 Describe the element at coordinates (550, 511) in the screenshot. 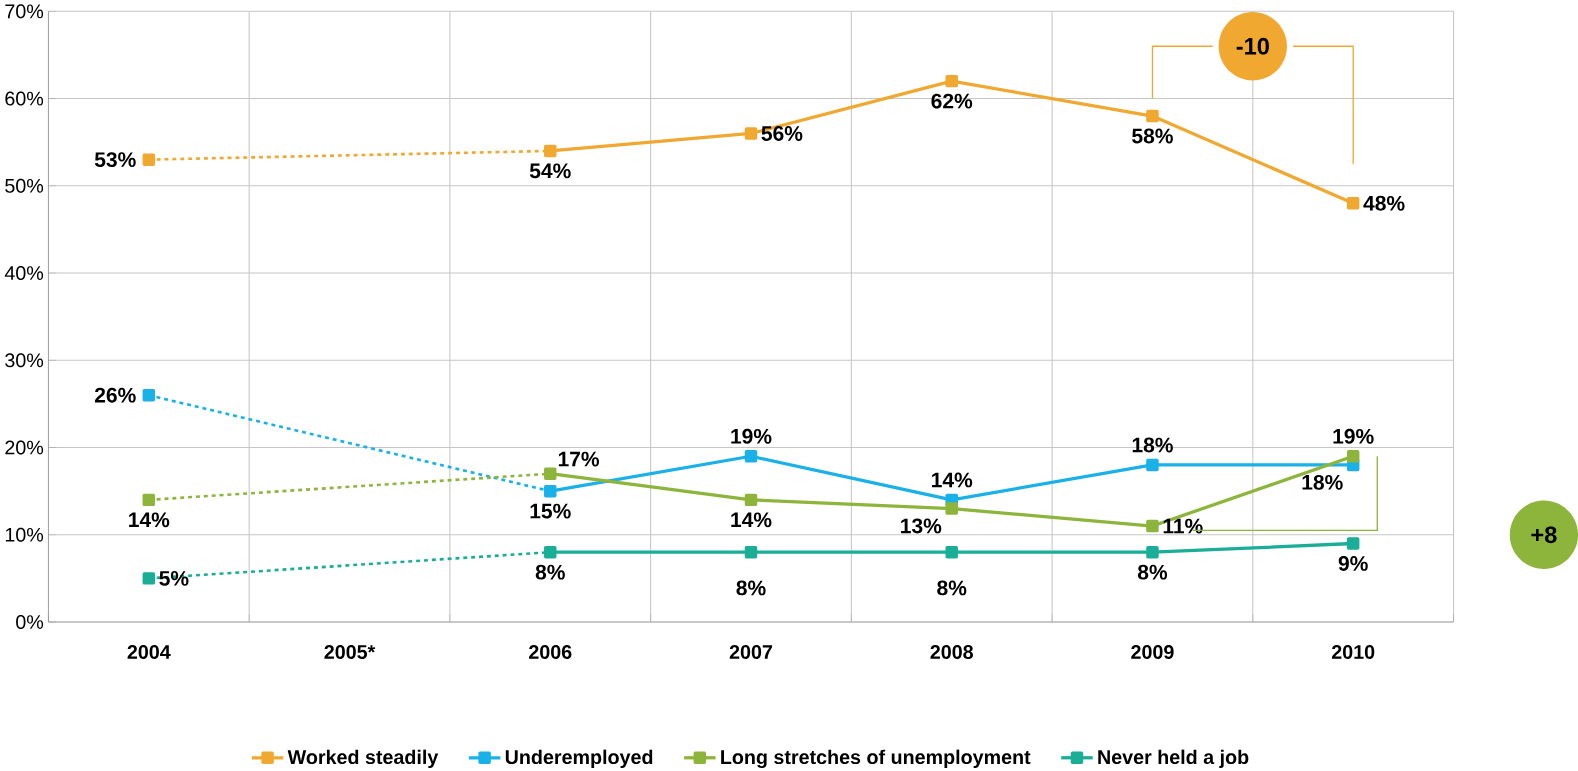

I see `data-label: 15%` at that location.